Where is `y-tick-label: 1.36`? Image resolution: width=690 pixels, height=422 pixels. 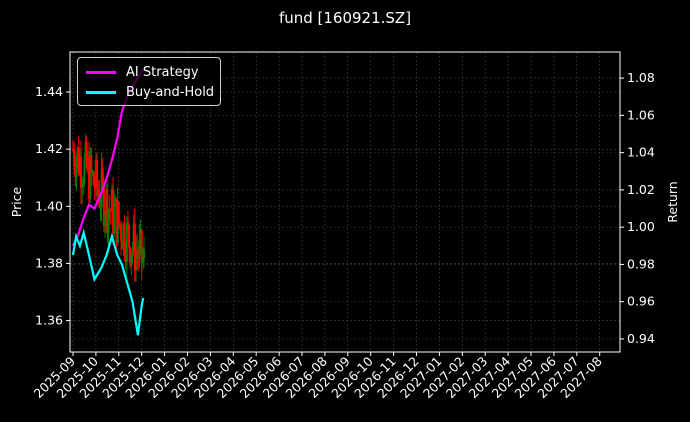 y-tick-label: 1.36 is located at coordinates (49, 320).